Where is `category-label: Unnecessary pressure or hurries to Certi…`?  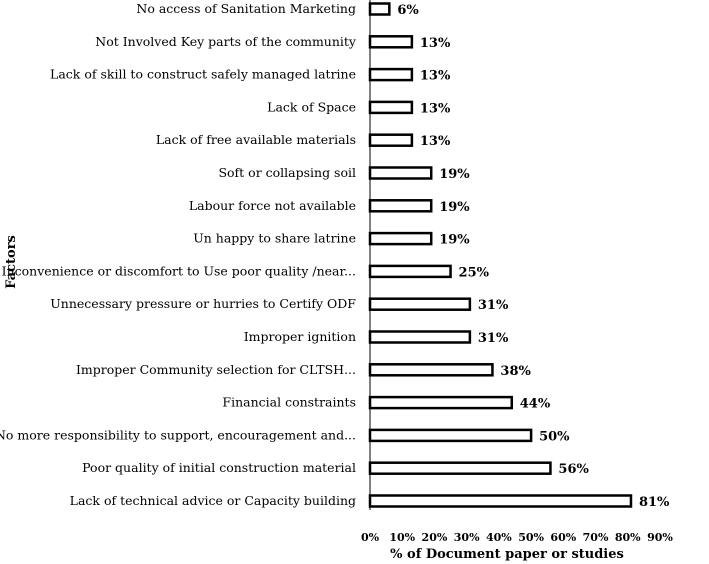
category-label: Unnecessary pressure or hurries to Certi… is located at coordinates (203, 303).